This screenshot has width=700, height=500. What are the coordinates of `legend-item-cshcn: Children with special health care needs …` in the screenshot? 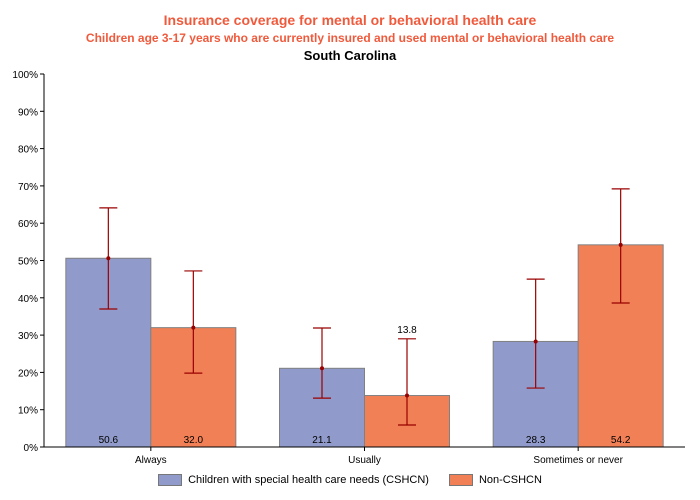 It's located at (293, 480).